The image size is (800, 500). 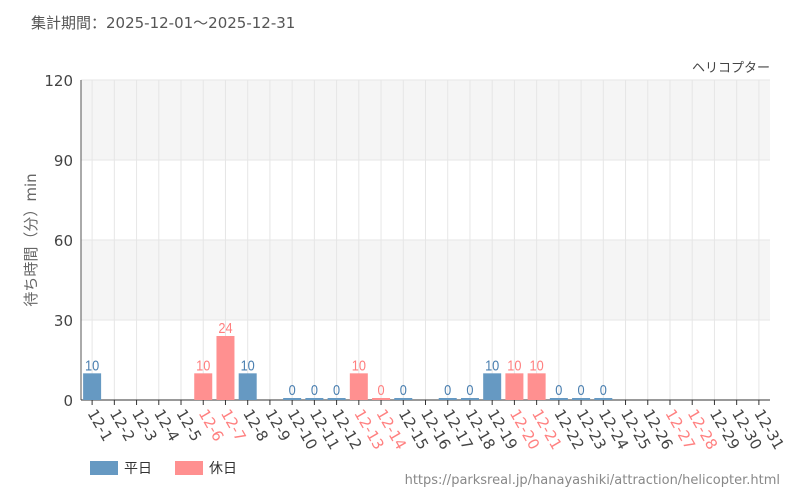 What do you see at coordinates (189, 468) in the screenshot?
I see `legend-holiday-swatch` at bounding box center [189, 468].